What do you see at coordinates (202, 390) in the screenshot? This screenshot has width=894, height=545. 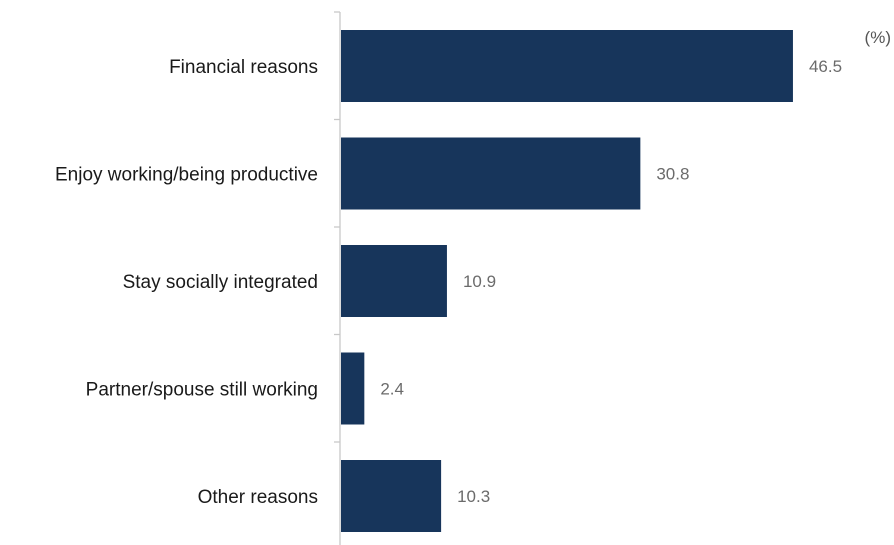 I see `category-label: Partner/spouse still working` at bounding box center [202, 390].